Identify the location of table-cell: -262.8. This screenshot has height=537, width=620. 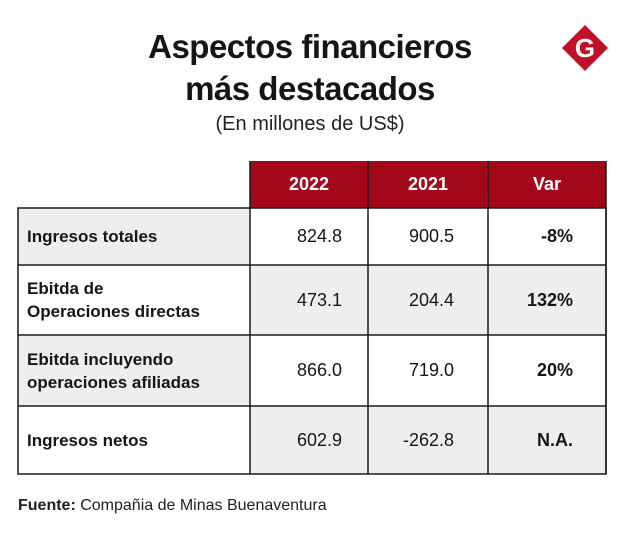
(428, 440).